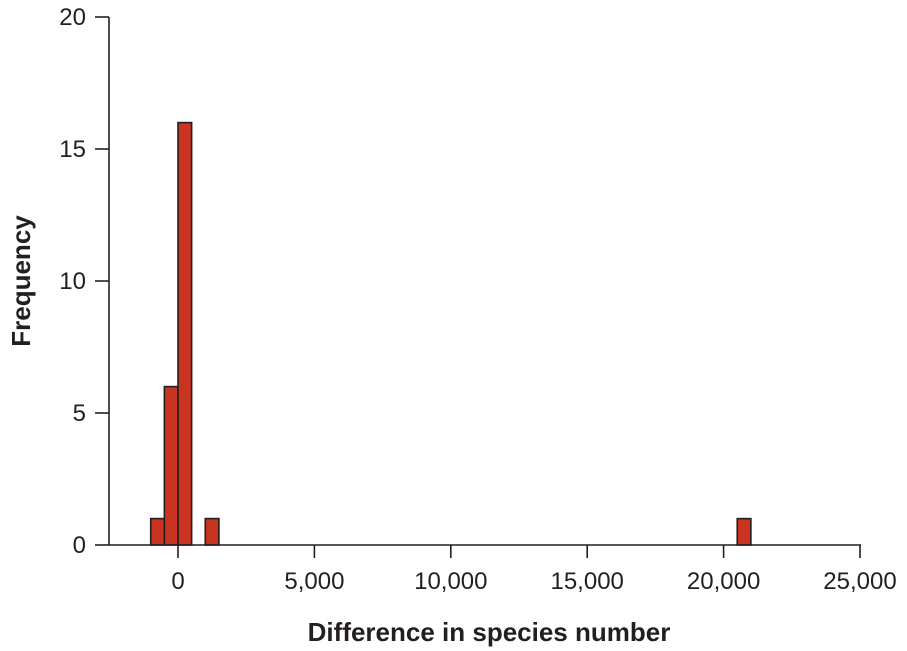 The height and width of the screenshot is (651, 907). Describe the element at coordinates (177, 581) in the screenshot. I see `x-tick-label: 0` at that location.